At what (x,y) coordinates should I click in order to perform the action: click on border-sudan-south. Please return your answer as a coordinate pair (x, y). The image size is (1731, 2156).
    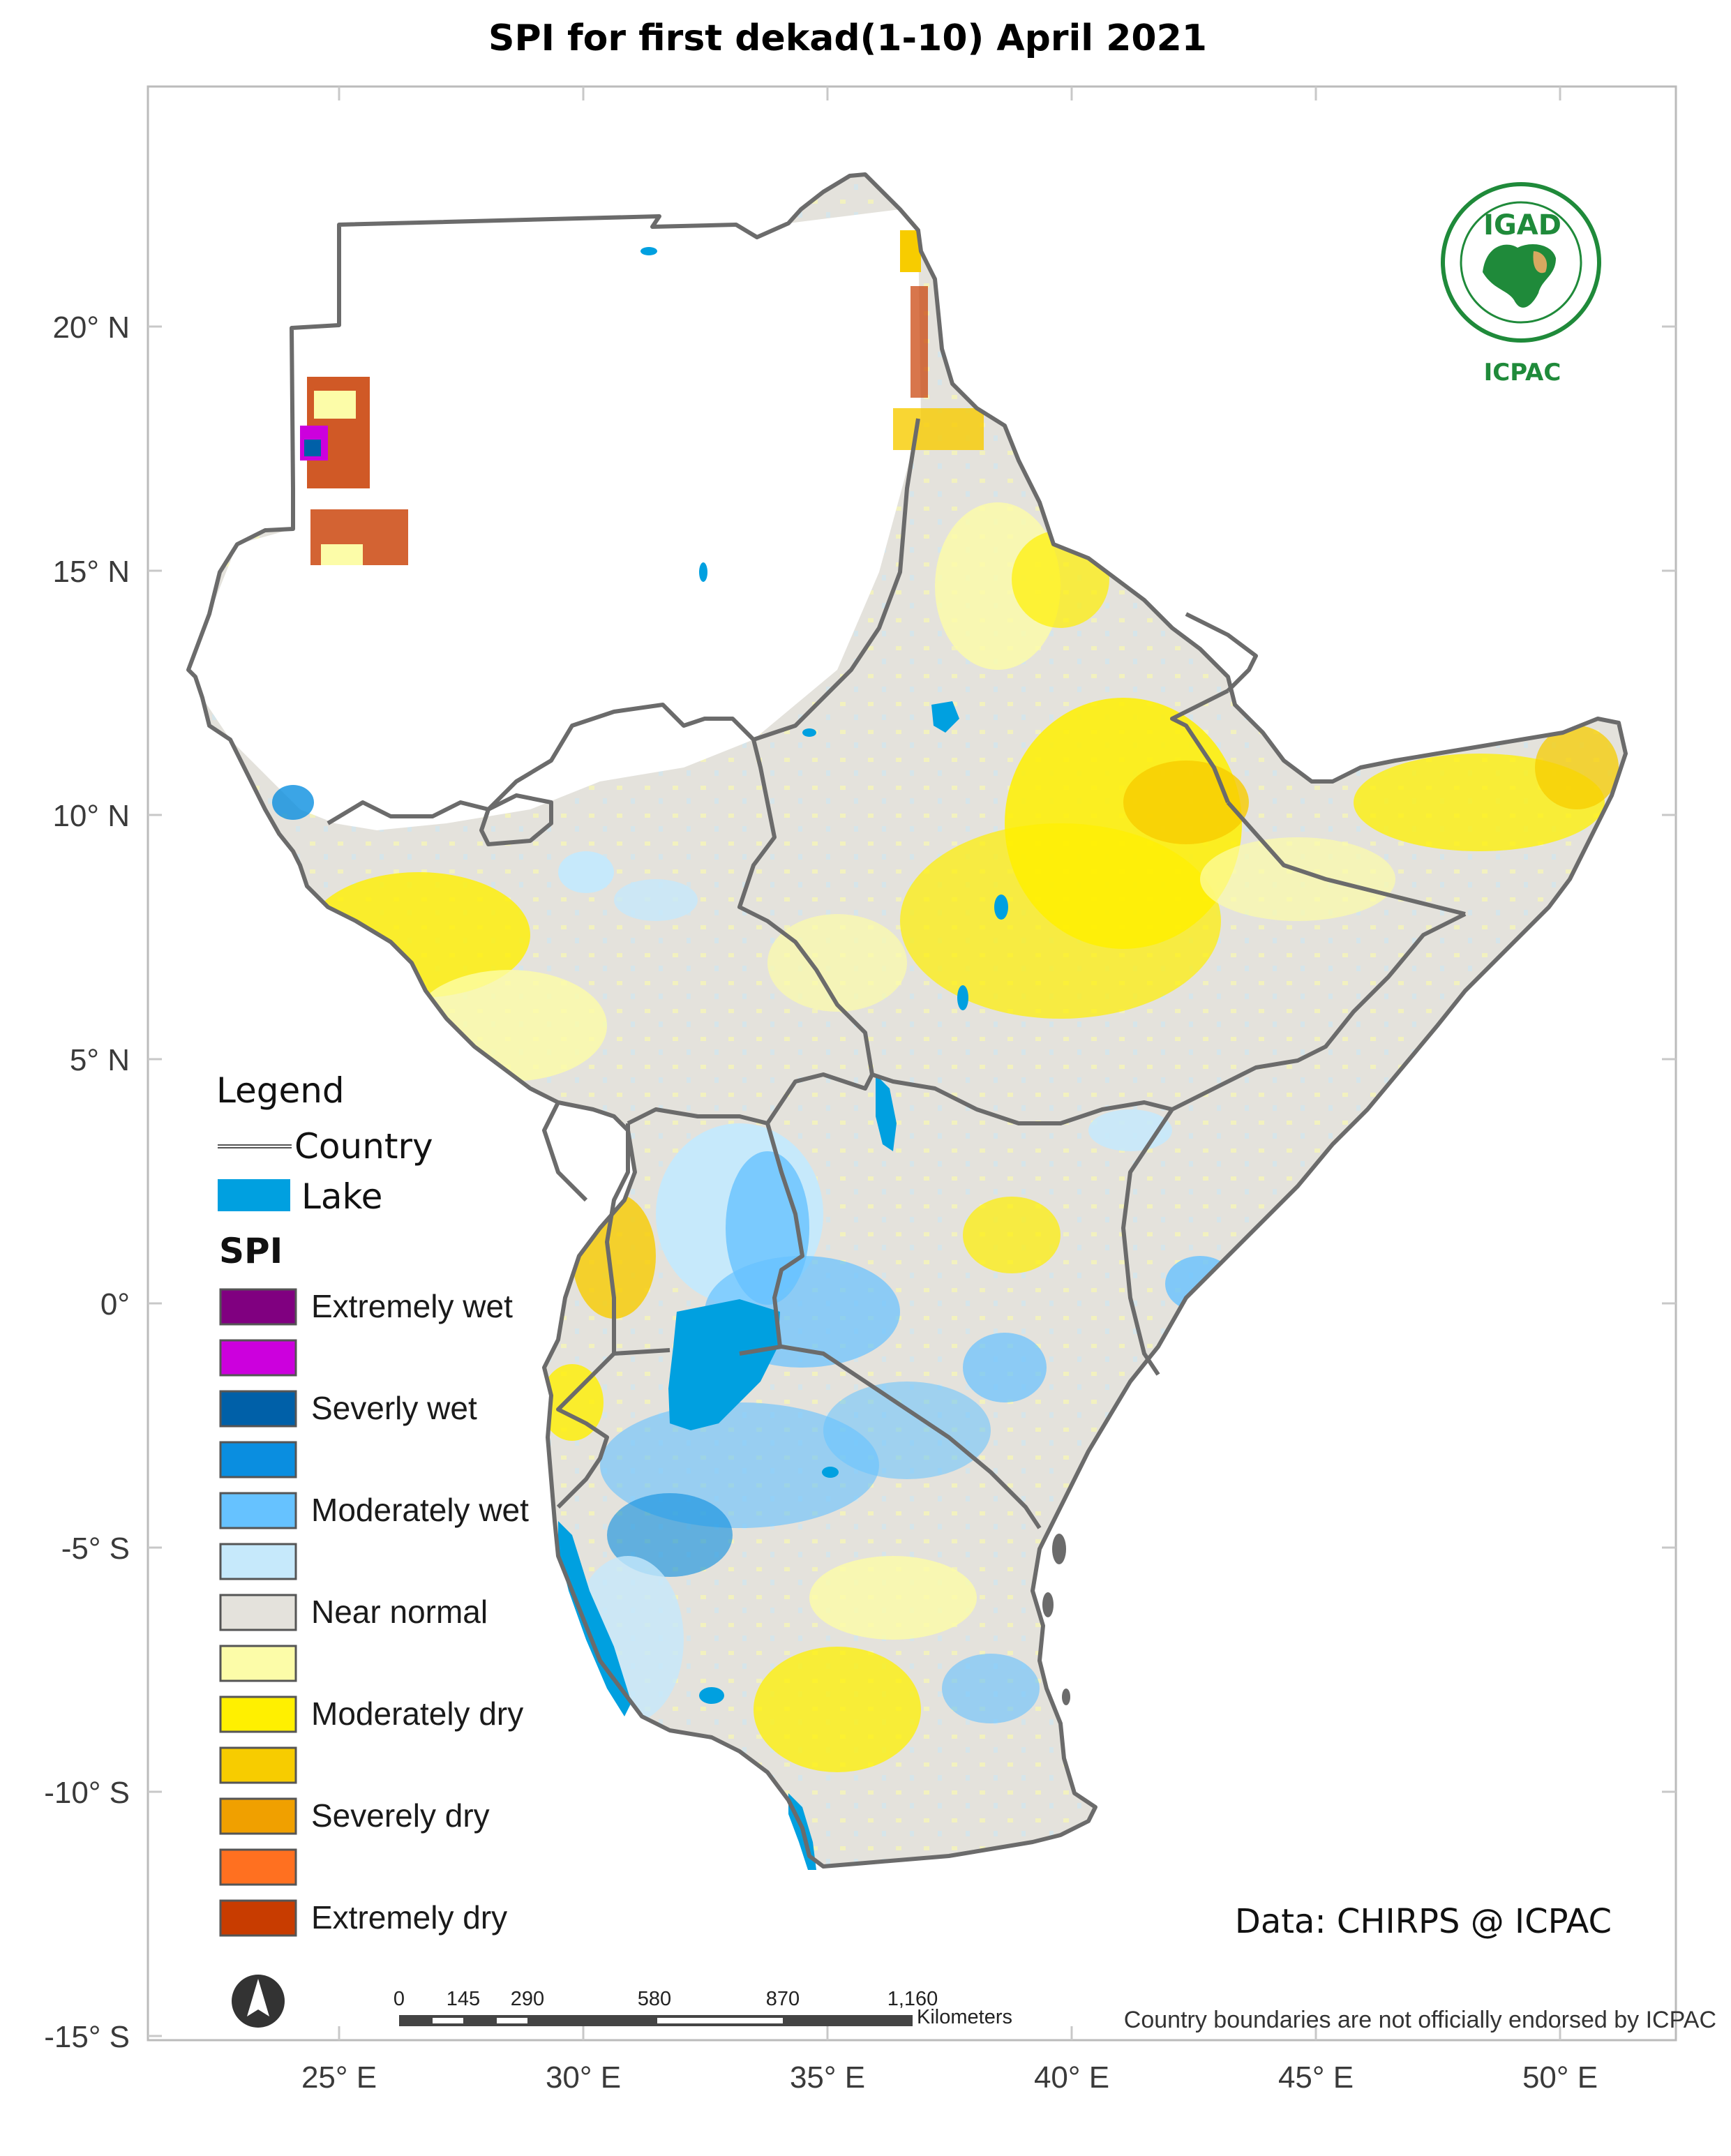
    Looking at the image, I should click on (623, 621).